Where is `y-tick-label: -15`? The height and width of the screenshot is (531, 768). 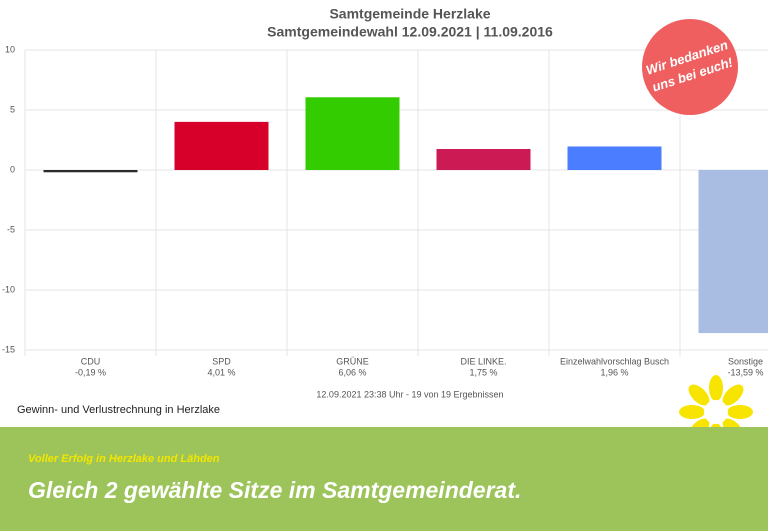
y-tick-label: -15 is located at coordinates (8, 349).